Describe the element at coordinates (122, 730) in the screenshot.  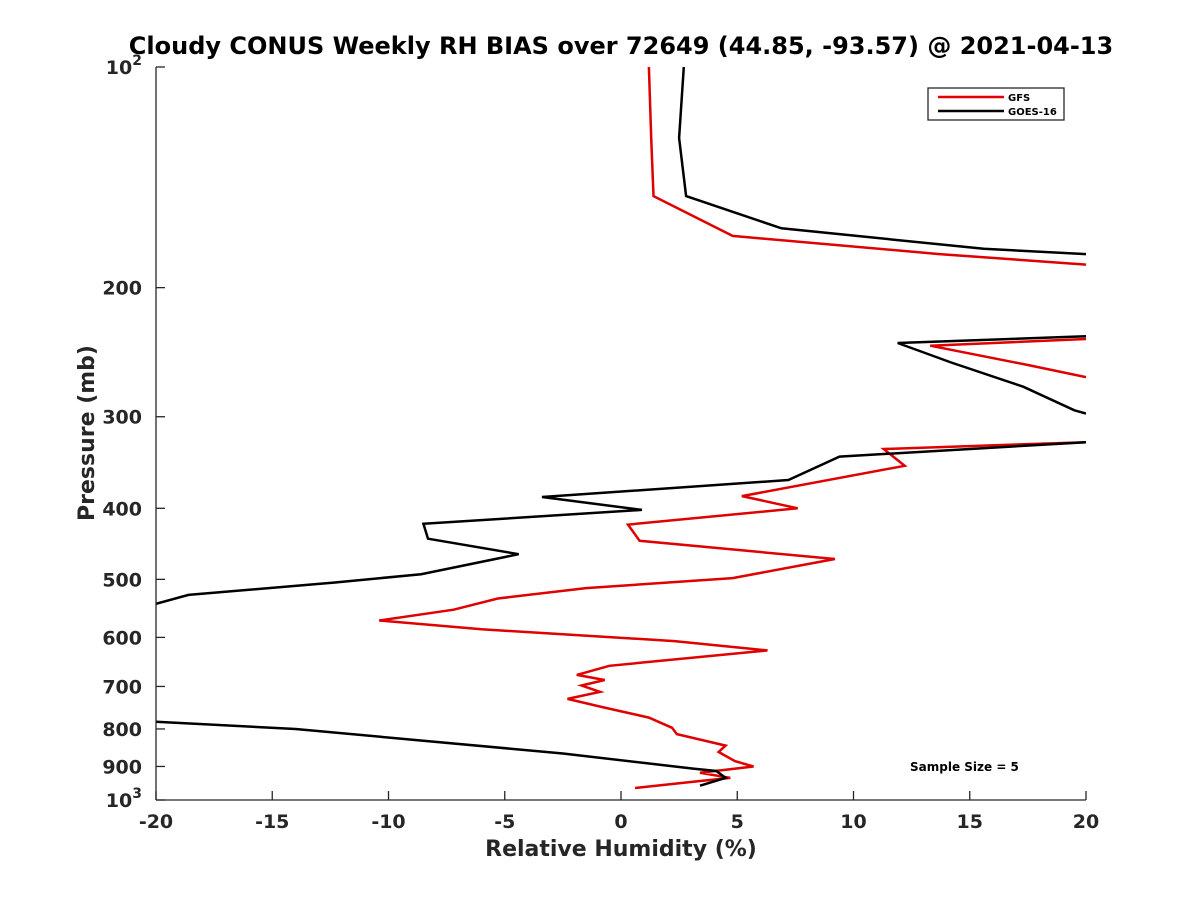
I see `y-tick-label: 800` at that location.